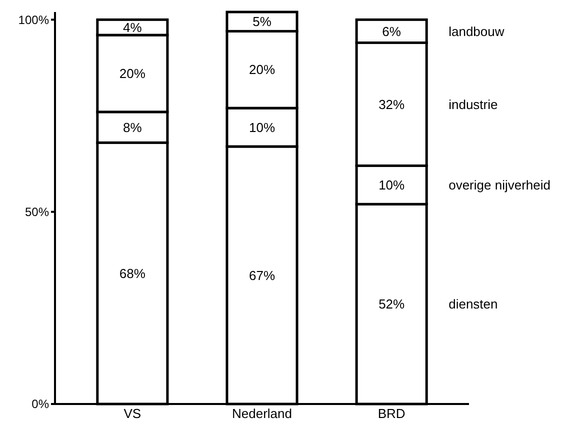  Describe the element at coordinates (132, 27) in the screenshot. I see `data-label: 4%` at that location.